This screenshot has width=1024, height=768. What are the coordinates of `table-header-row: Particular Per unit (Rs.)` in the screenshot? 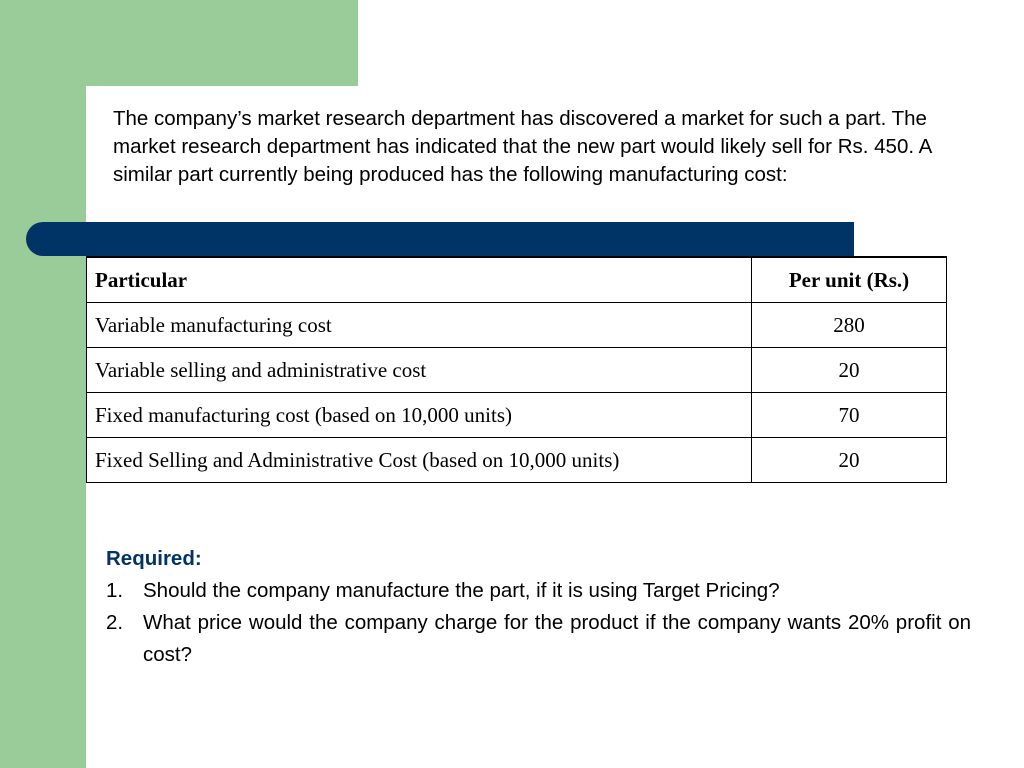 It's located at (516, 279).